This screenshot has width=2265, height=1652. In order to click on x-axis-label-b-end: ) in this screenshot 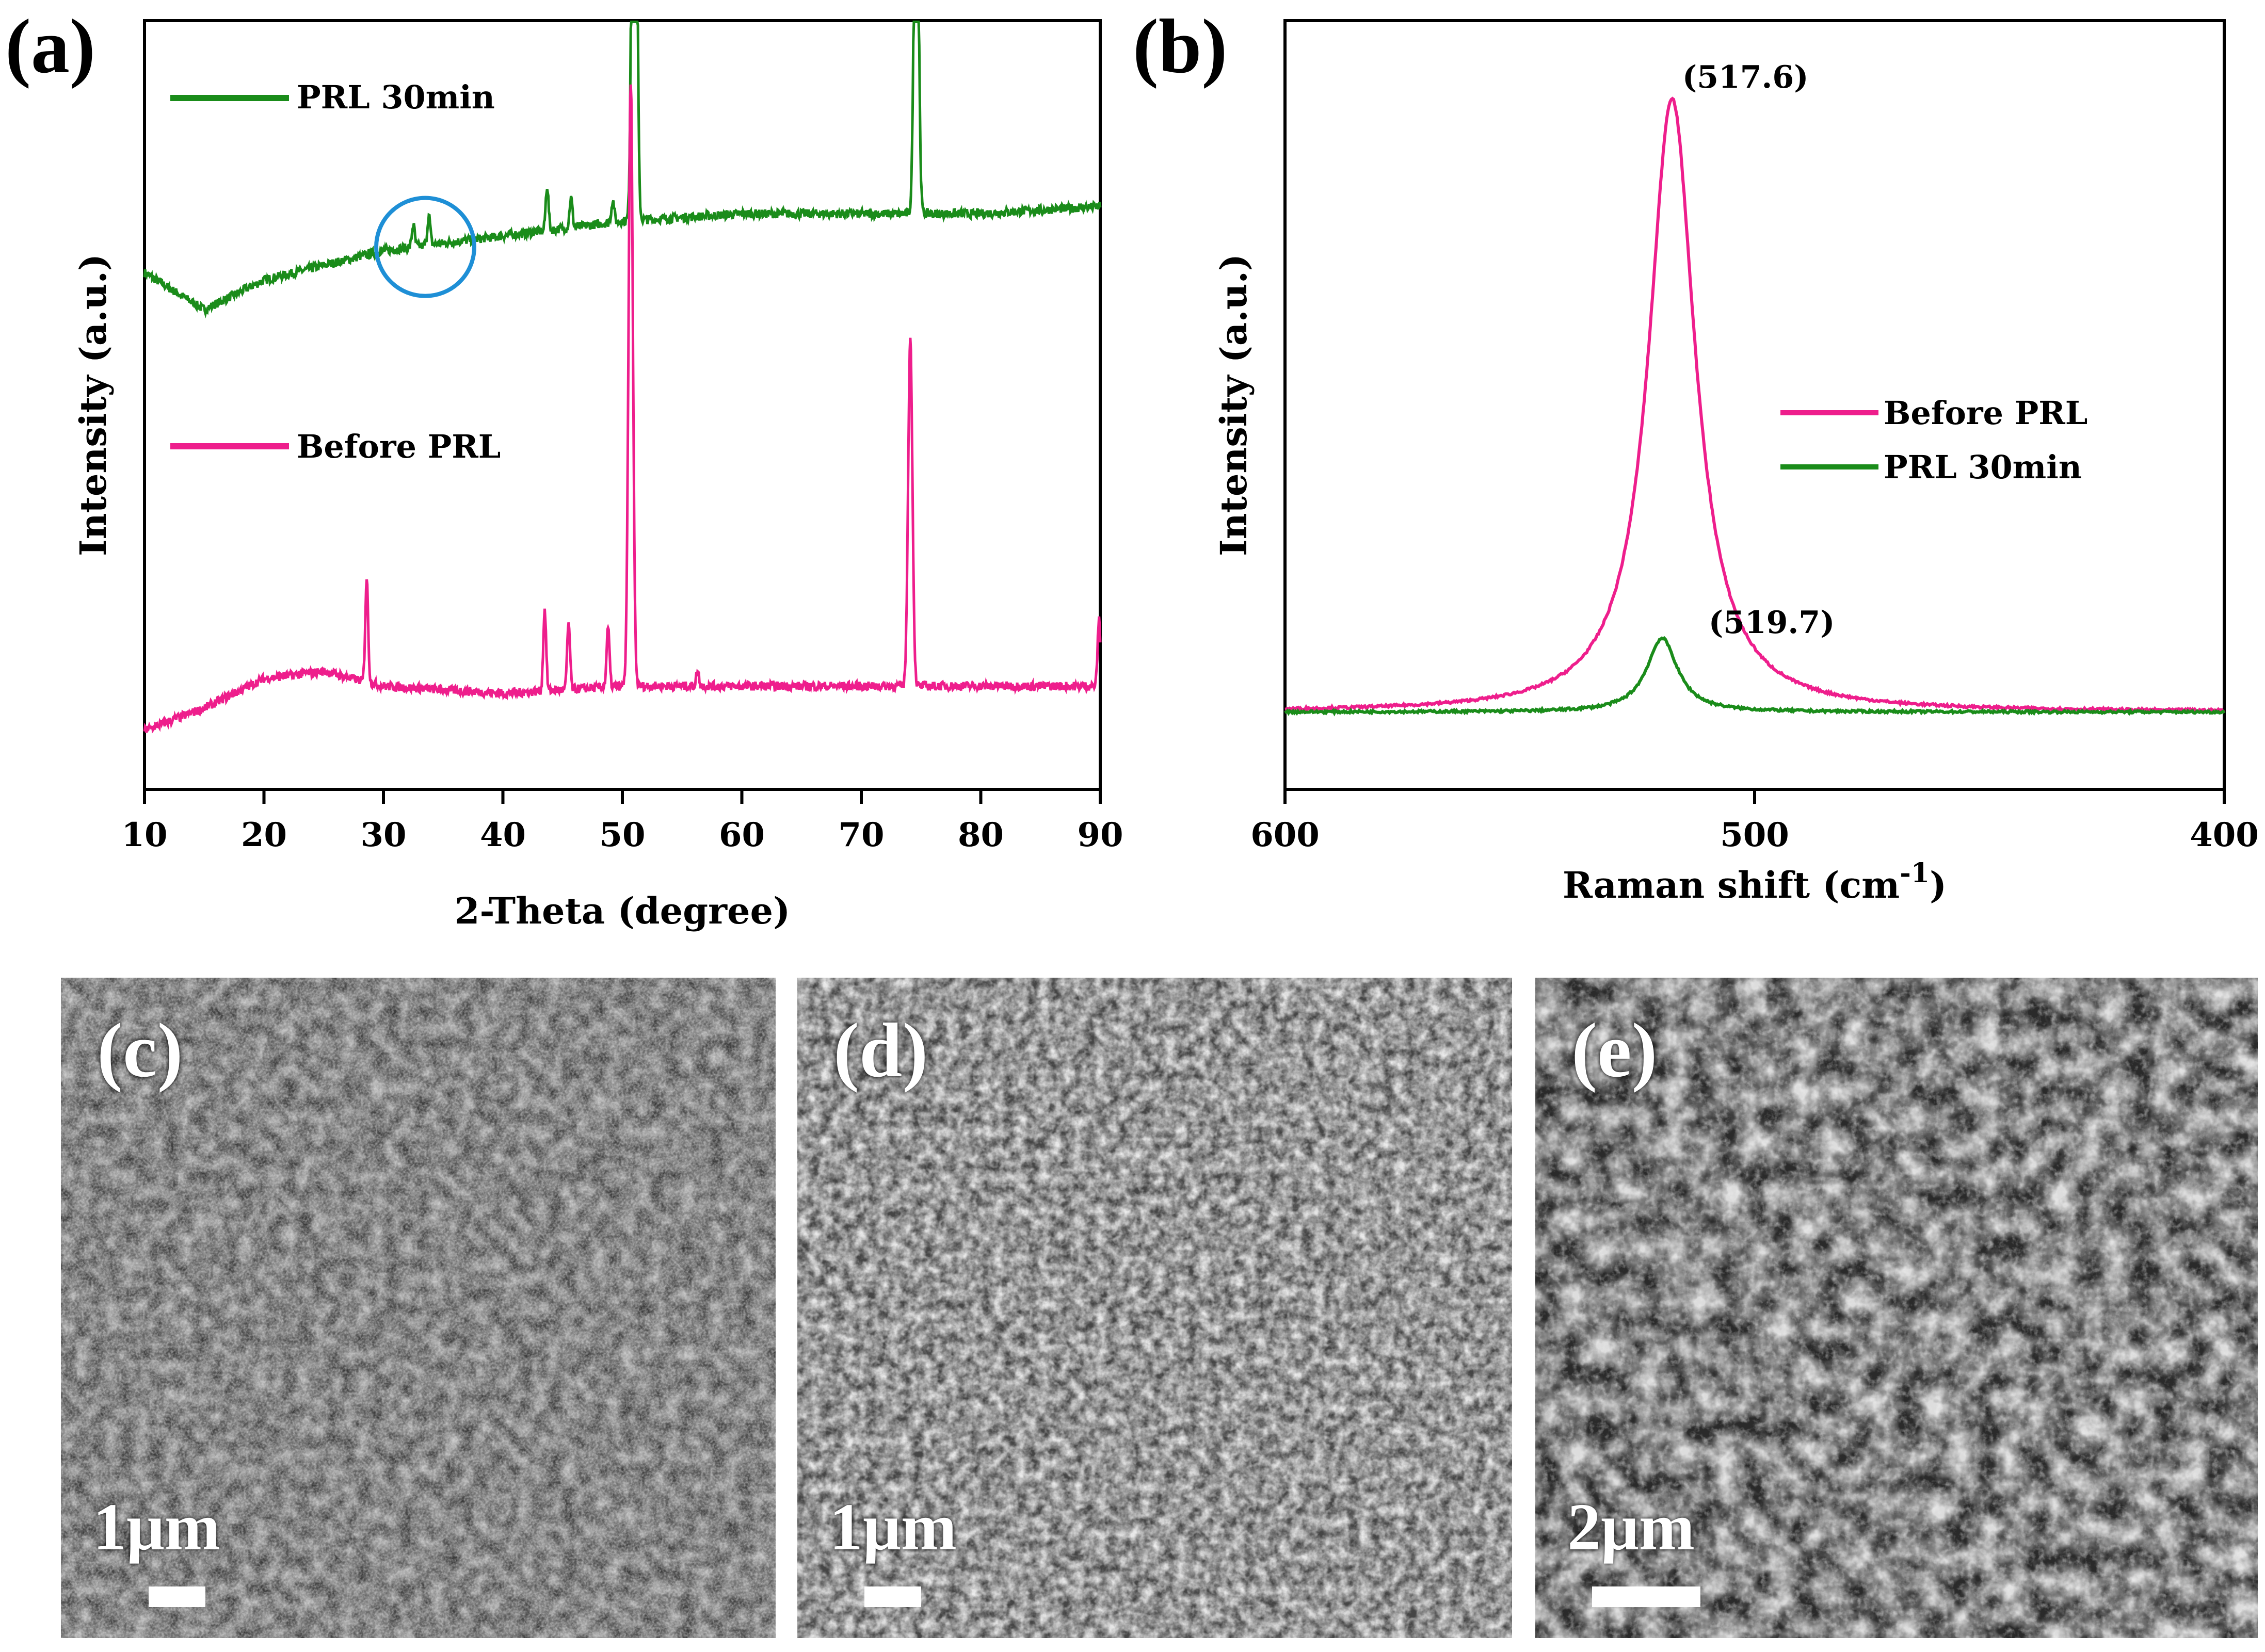, I will do `click(1938, 885)`.